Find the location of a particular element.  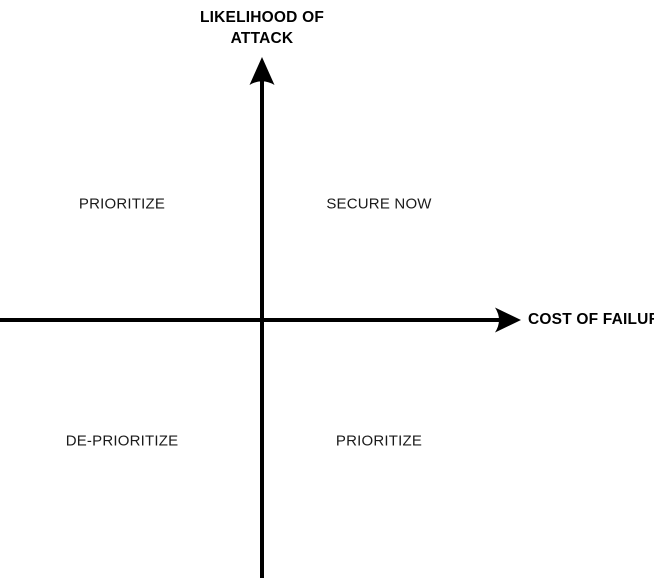

y-axis-title-line2: ATTACK is located at coordinates (262, 38).